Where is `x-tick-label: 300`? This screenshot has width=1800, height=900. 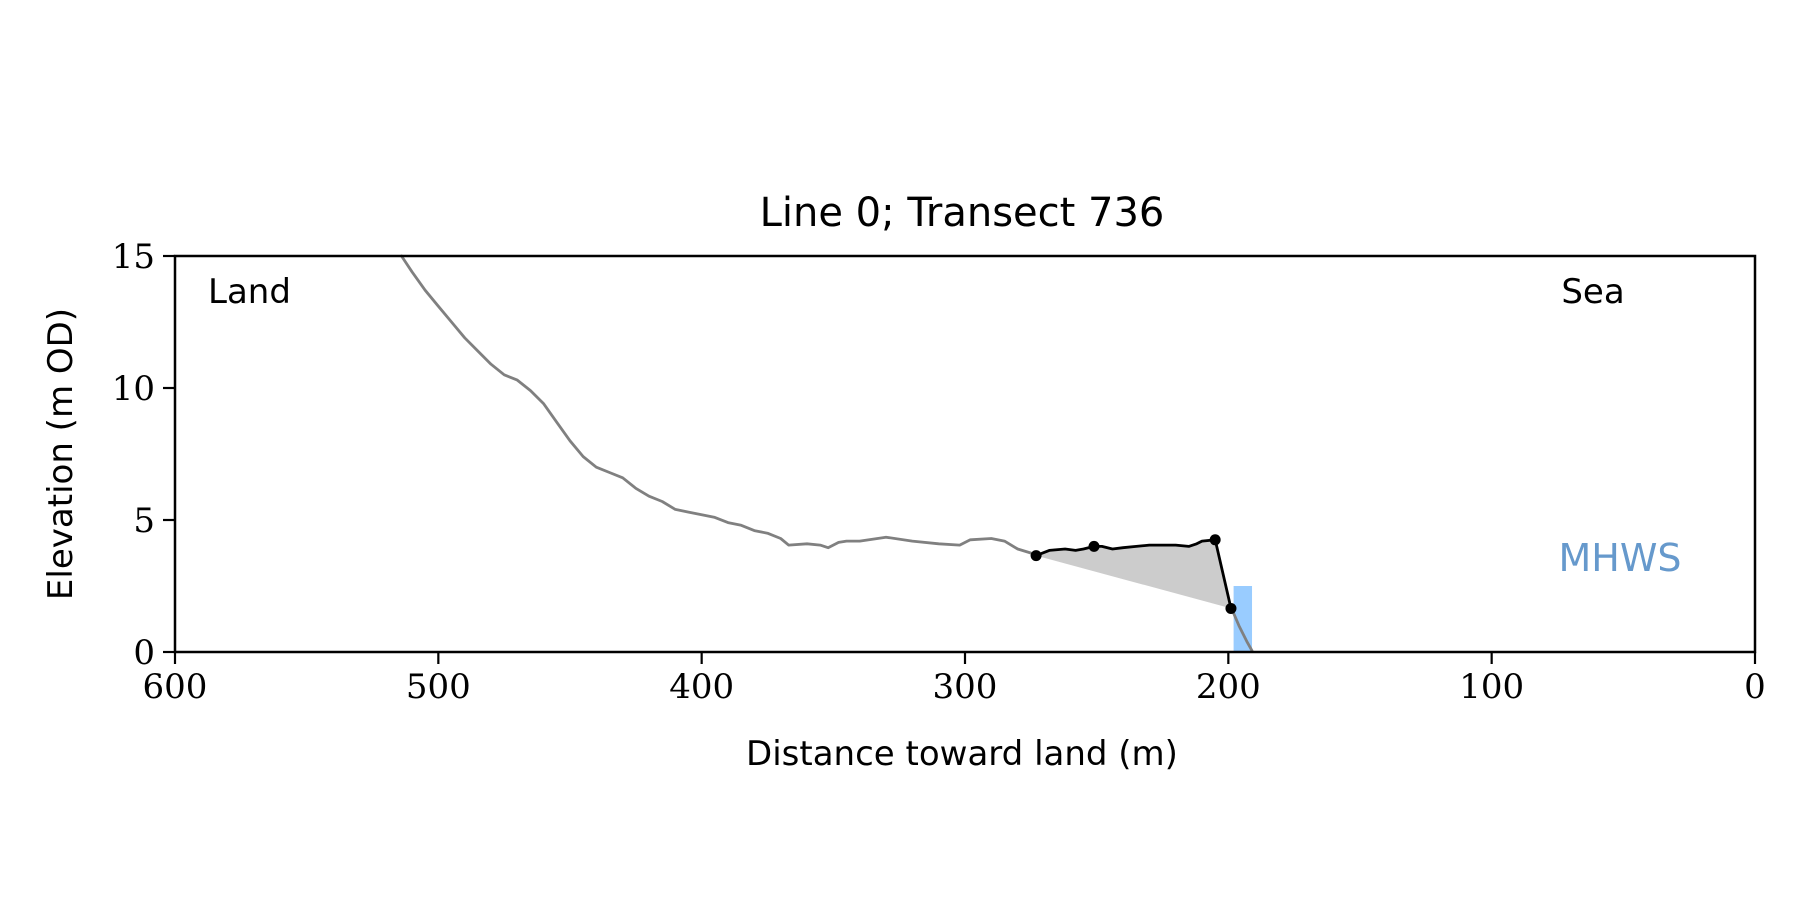
x-tick-label: 300 is located at coordinates (965, 687).